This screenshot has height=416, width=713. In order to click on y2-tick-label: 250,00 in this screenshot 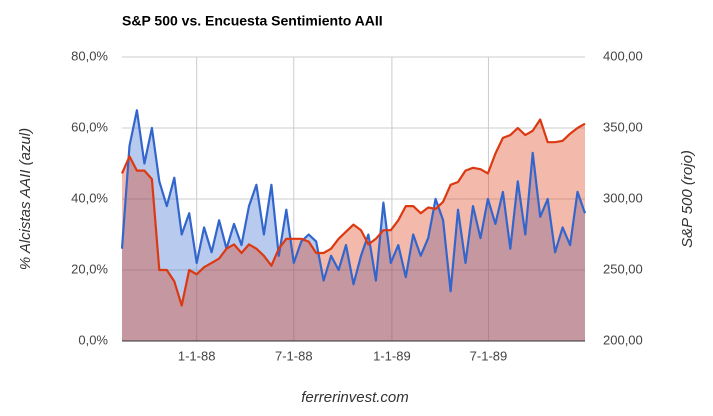, I will do `click(623, 268)`.